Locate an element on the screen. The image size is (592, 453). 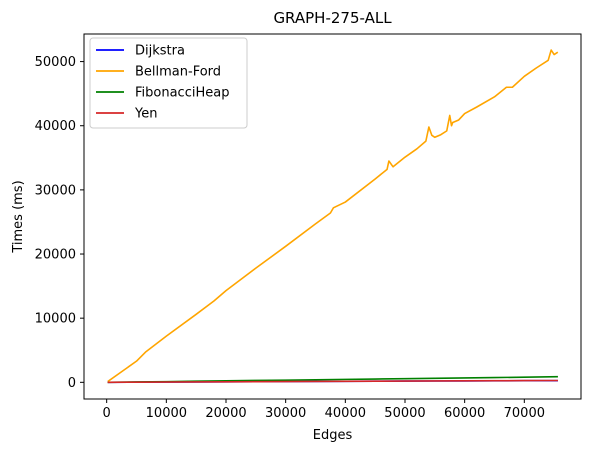
x-tick-label: 60000 is located at coordinates (464, 413).